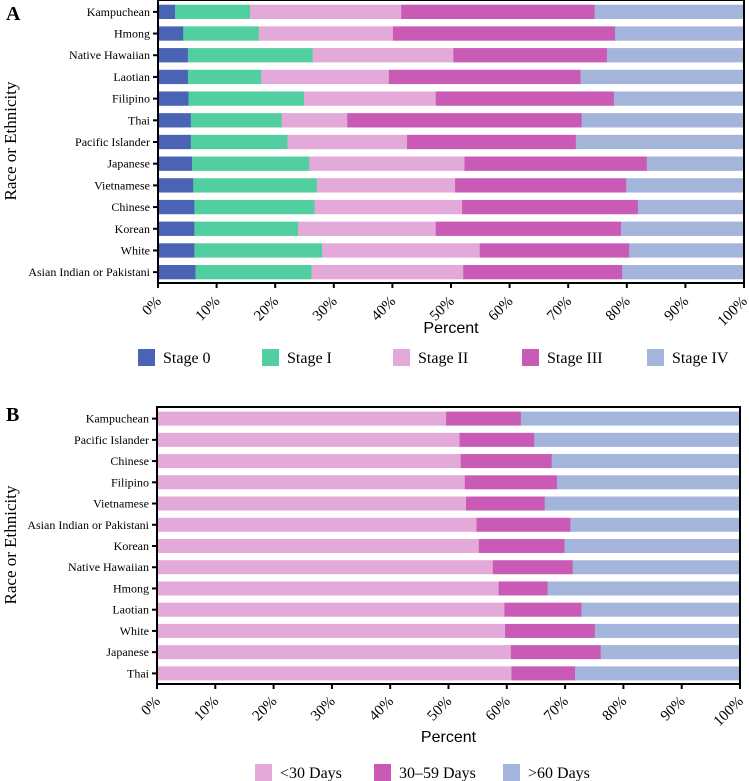 The image size is (749, 781). I want to click on panel-label: B, so click(12, 415).